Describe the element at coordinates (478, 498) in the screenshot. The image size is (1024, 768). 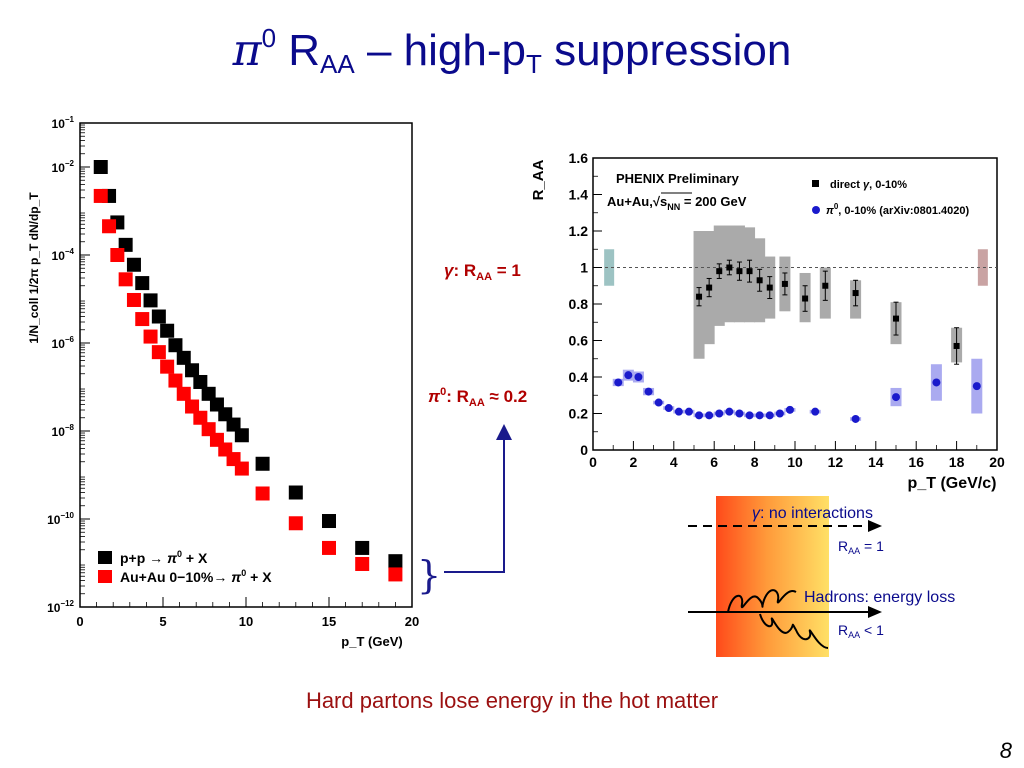
I see `connector-arrow` at that location.